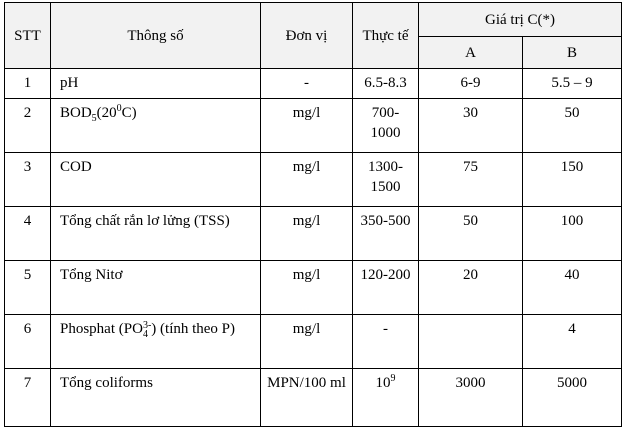 The height and width of the screenshot is (430, 623). I want to click on table-cell: MPN/100 ml, so click(306, 397).